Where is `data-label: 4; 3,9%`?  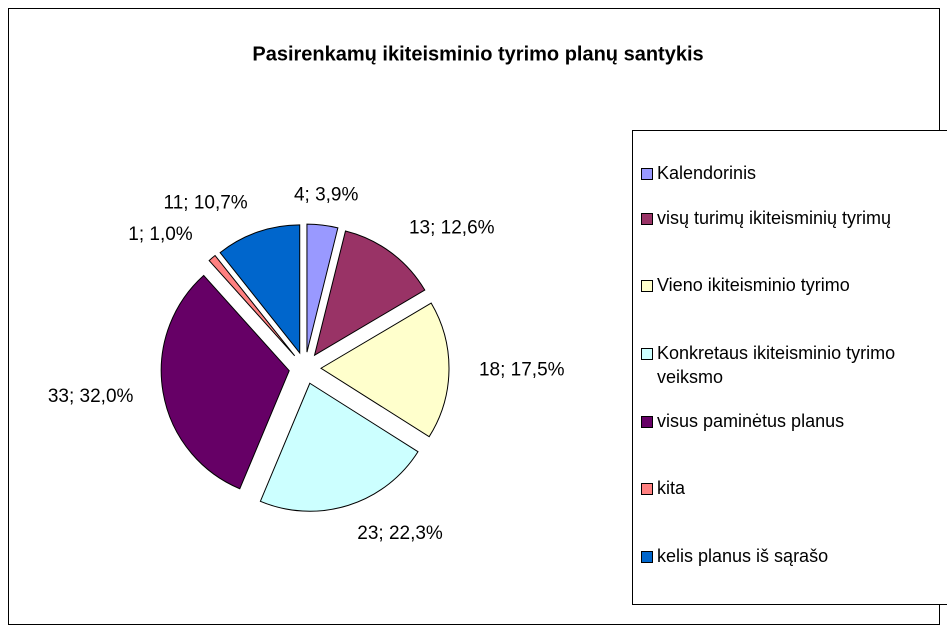
data-label: 4; 3,9% is located at coordinates (326, 194).